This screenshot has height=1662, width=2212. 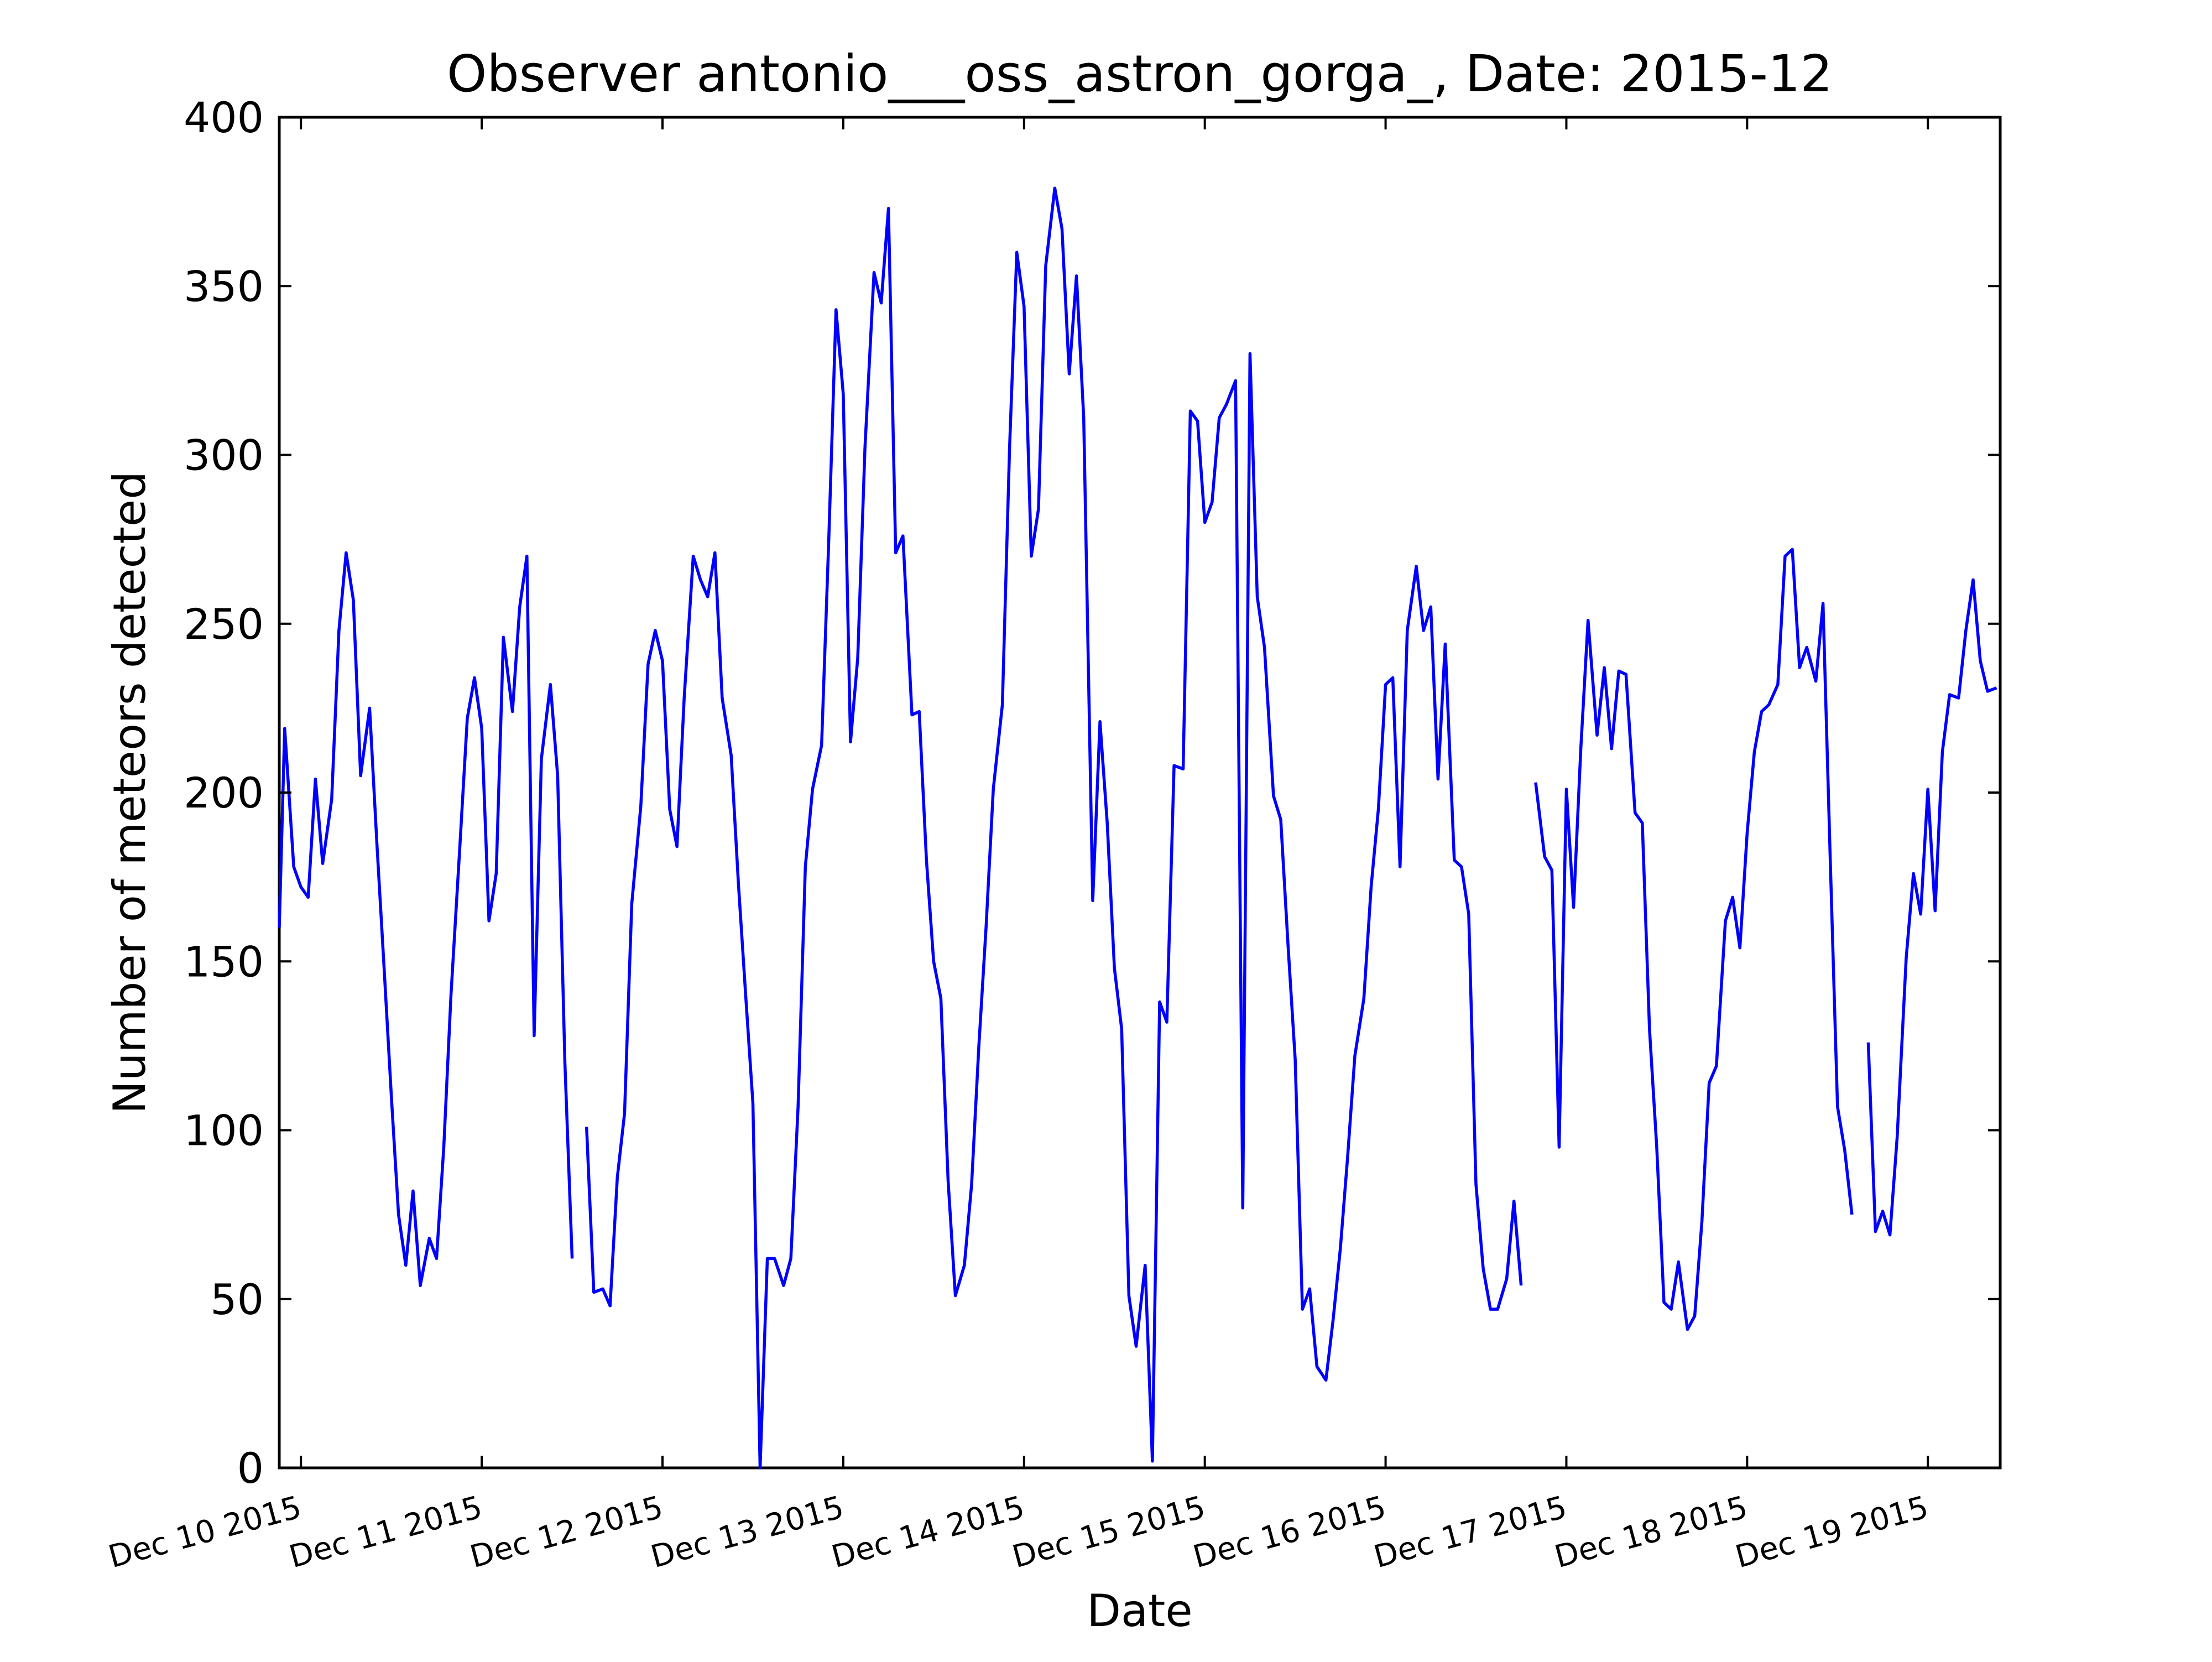 I want to click on y-tick-label: 300, so click(x=224, y=455).